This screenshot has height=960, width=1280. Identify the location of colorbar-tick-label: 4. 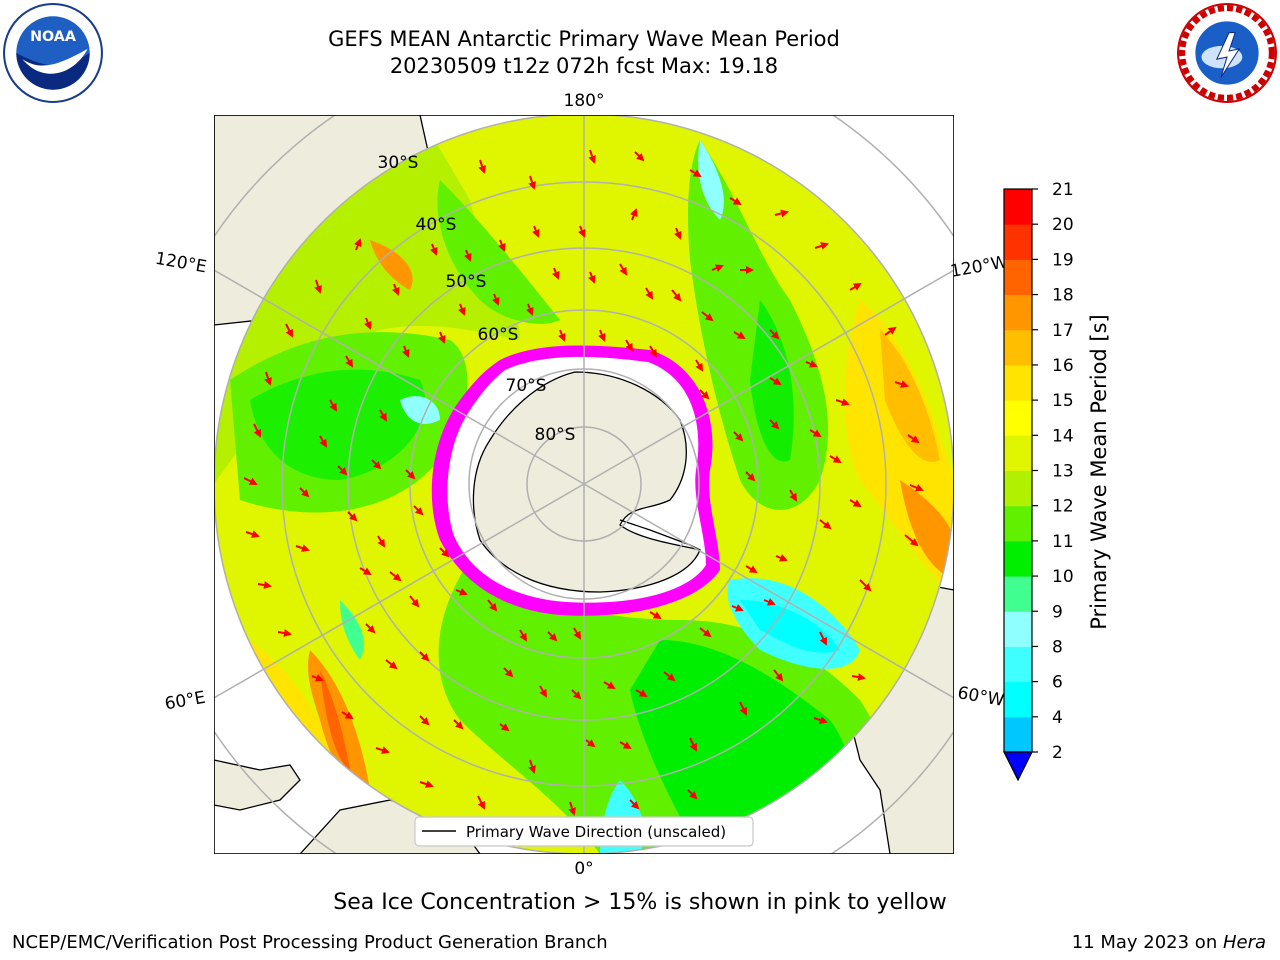
(1057, 718).